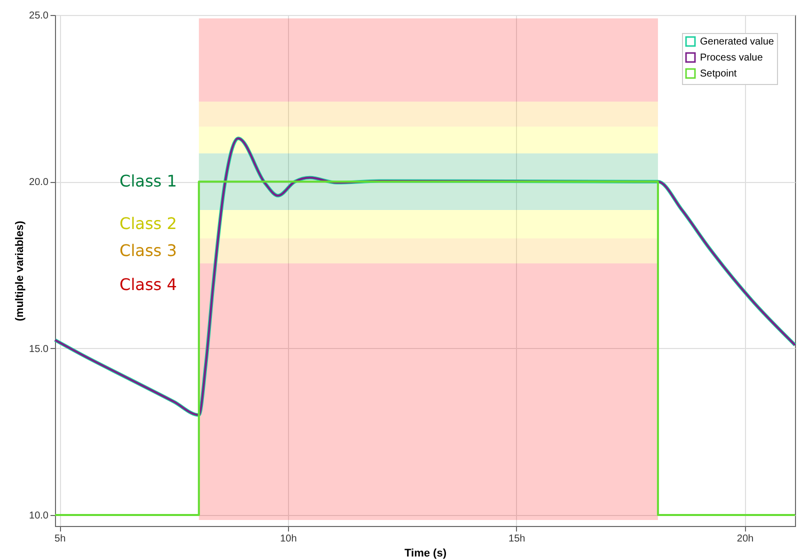 This screenshot has height=560, width=798. Describe the element at coordinates (20, 271) in the screenshot. I see `y-axis-title: (multiple variables)` at that location.